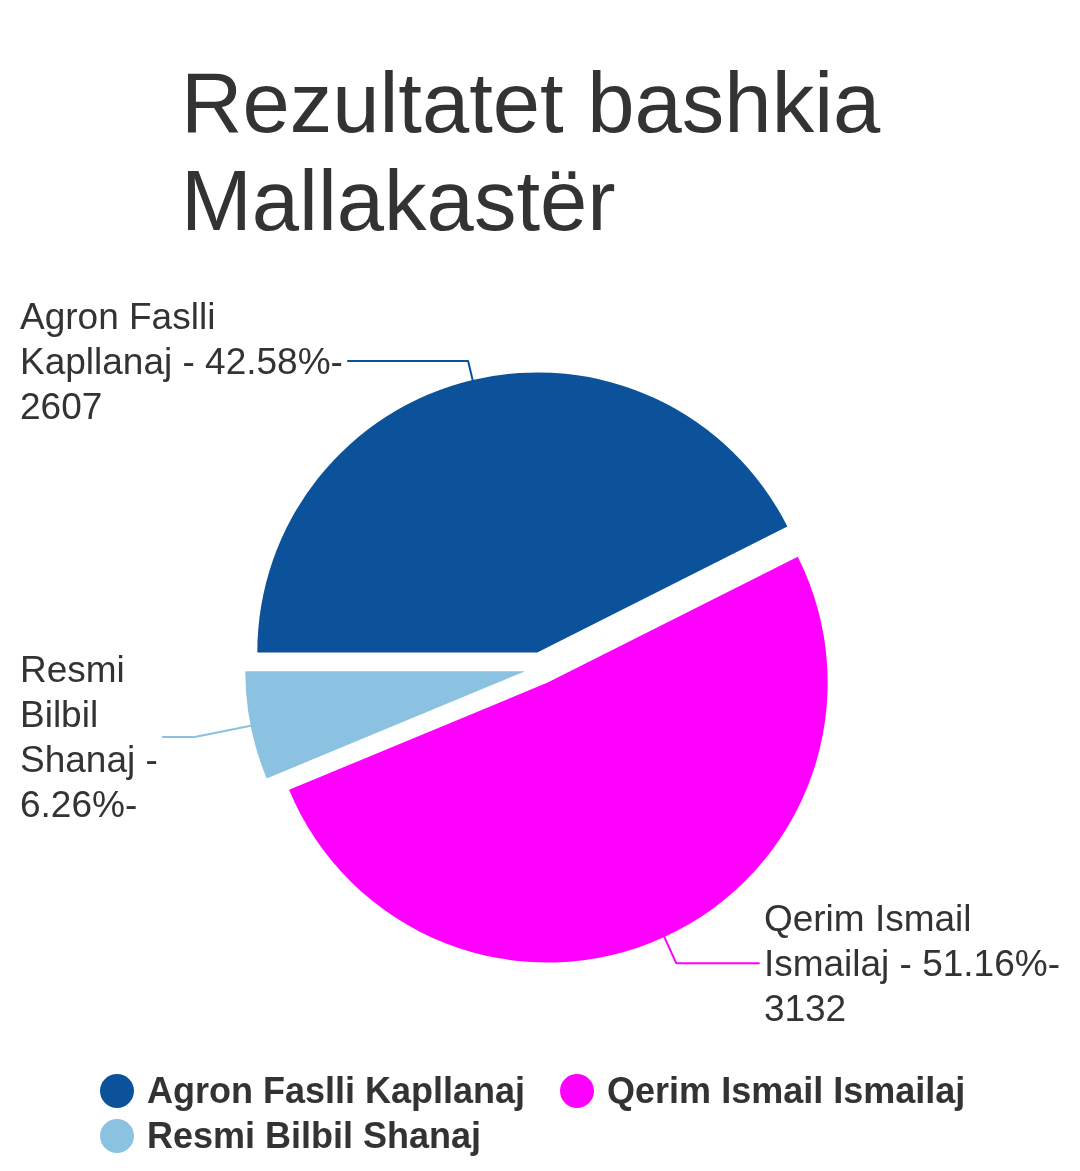 This screenshot has width=1080, height=1171. I want to click on legend-label: Resmi Bilbil Shanaj, so click(314, 1135).